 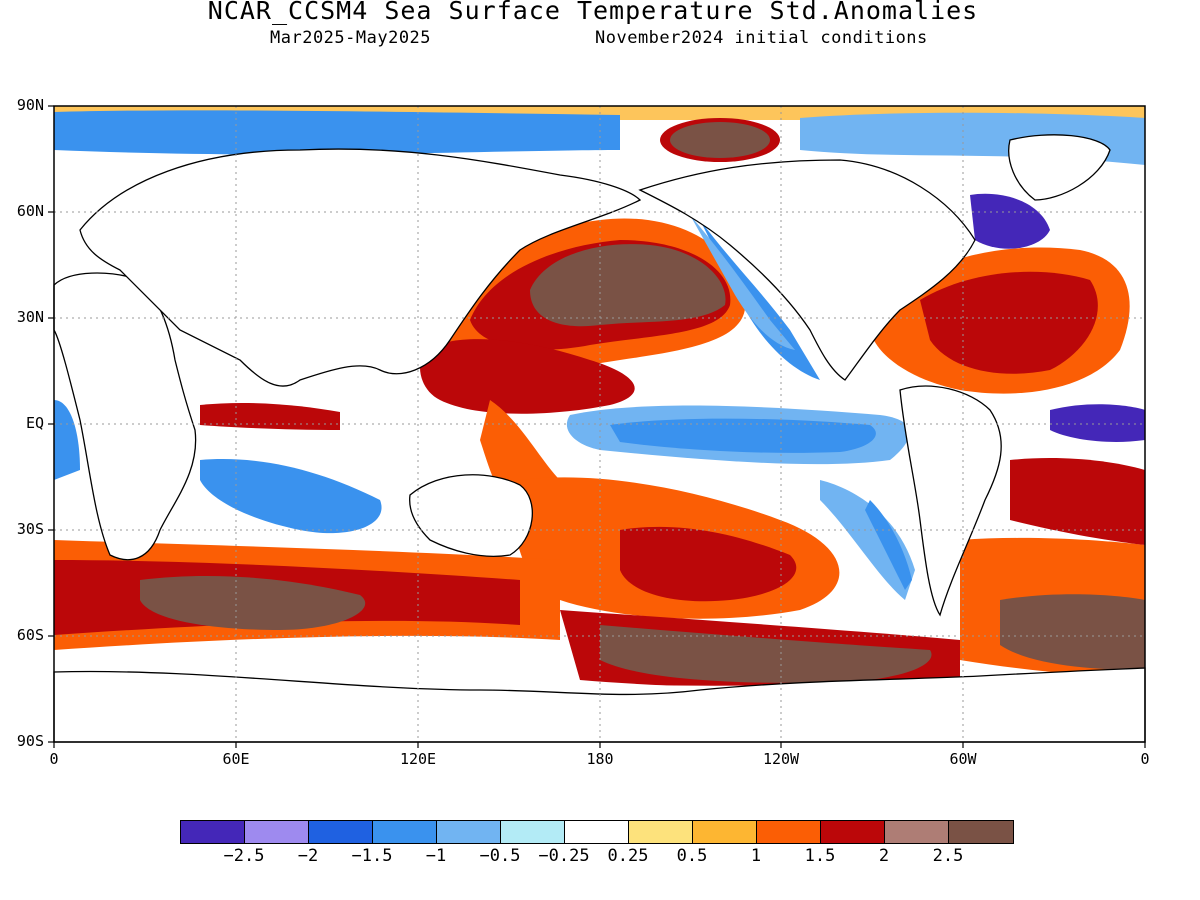 I want to click on lon-label-120w: 120W, so click(x=781, y=759).